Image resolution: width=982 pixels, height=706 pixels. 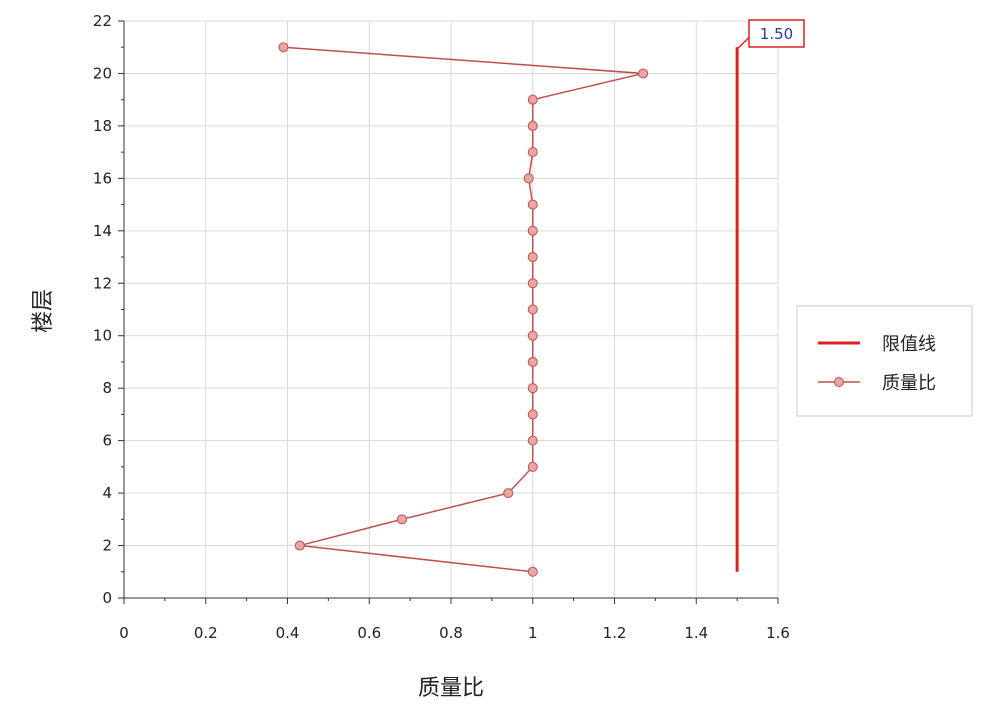 I want to click on y-tick-label: 0, so click(x=107, y=598).